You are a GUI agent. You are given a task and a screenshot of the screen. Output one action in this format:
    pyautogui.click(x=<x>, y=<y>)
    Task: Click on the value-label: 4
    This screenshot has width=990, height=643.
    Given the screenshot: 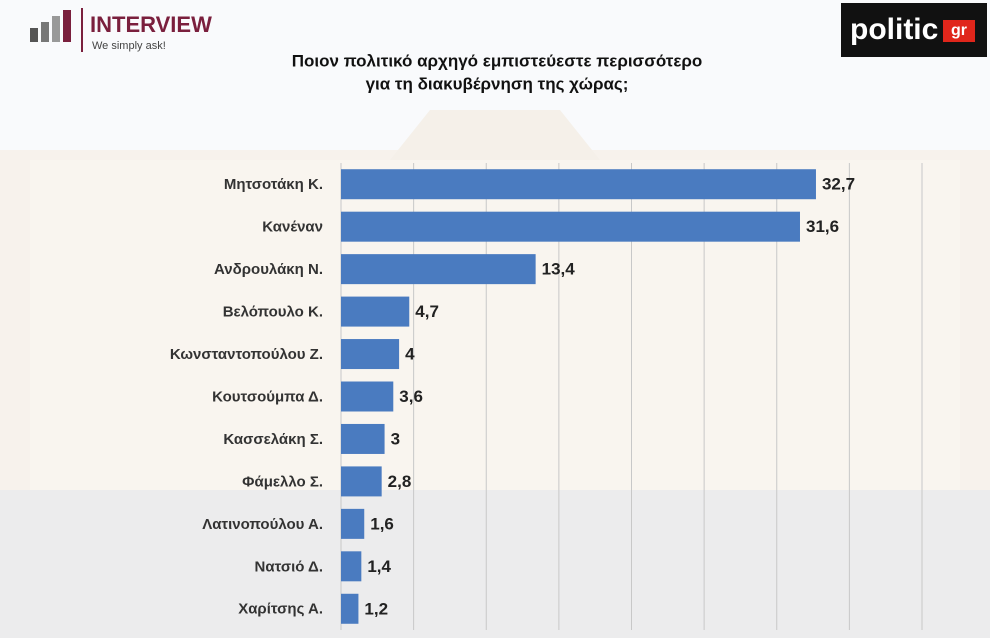 What is the action you would take?
    pyautogui.click(x=410, y=354)
    